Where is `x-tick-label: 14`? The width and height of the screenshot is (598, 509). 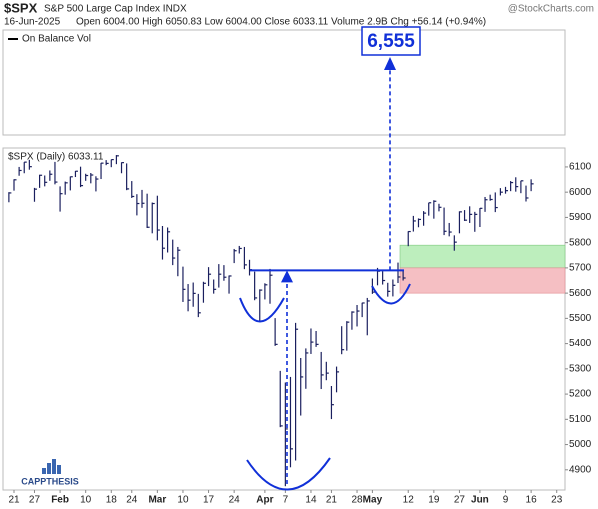 x-tick-label: 14 is located at coordinates (311, 500).